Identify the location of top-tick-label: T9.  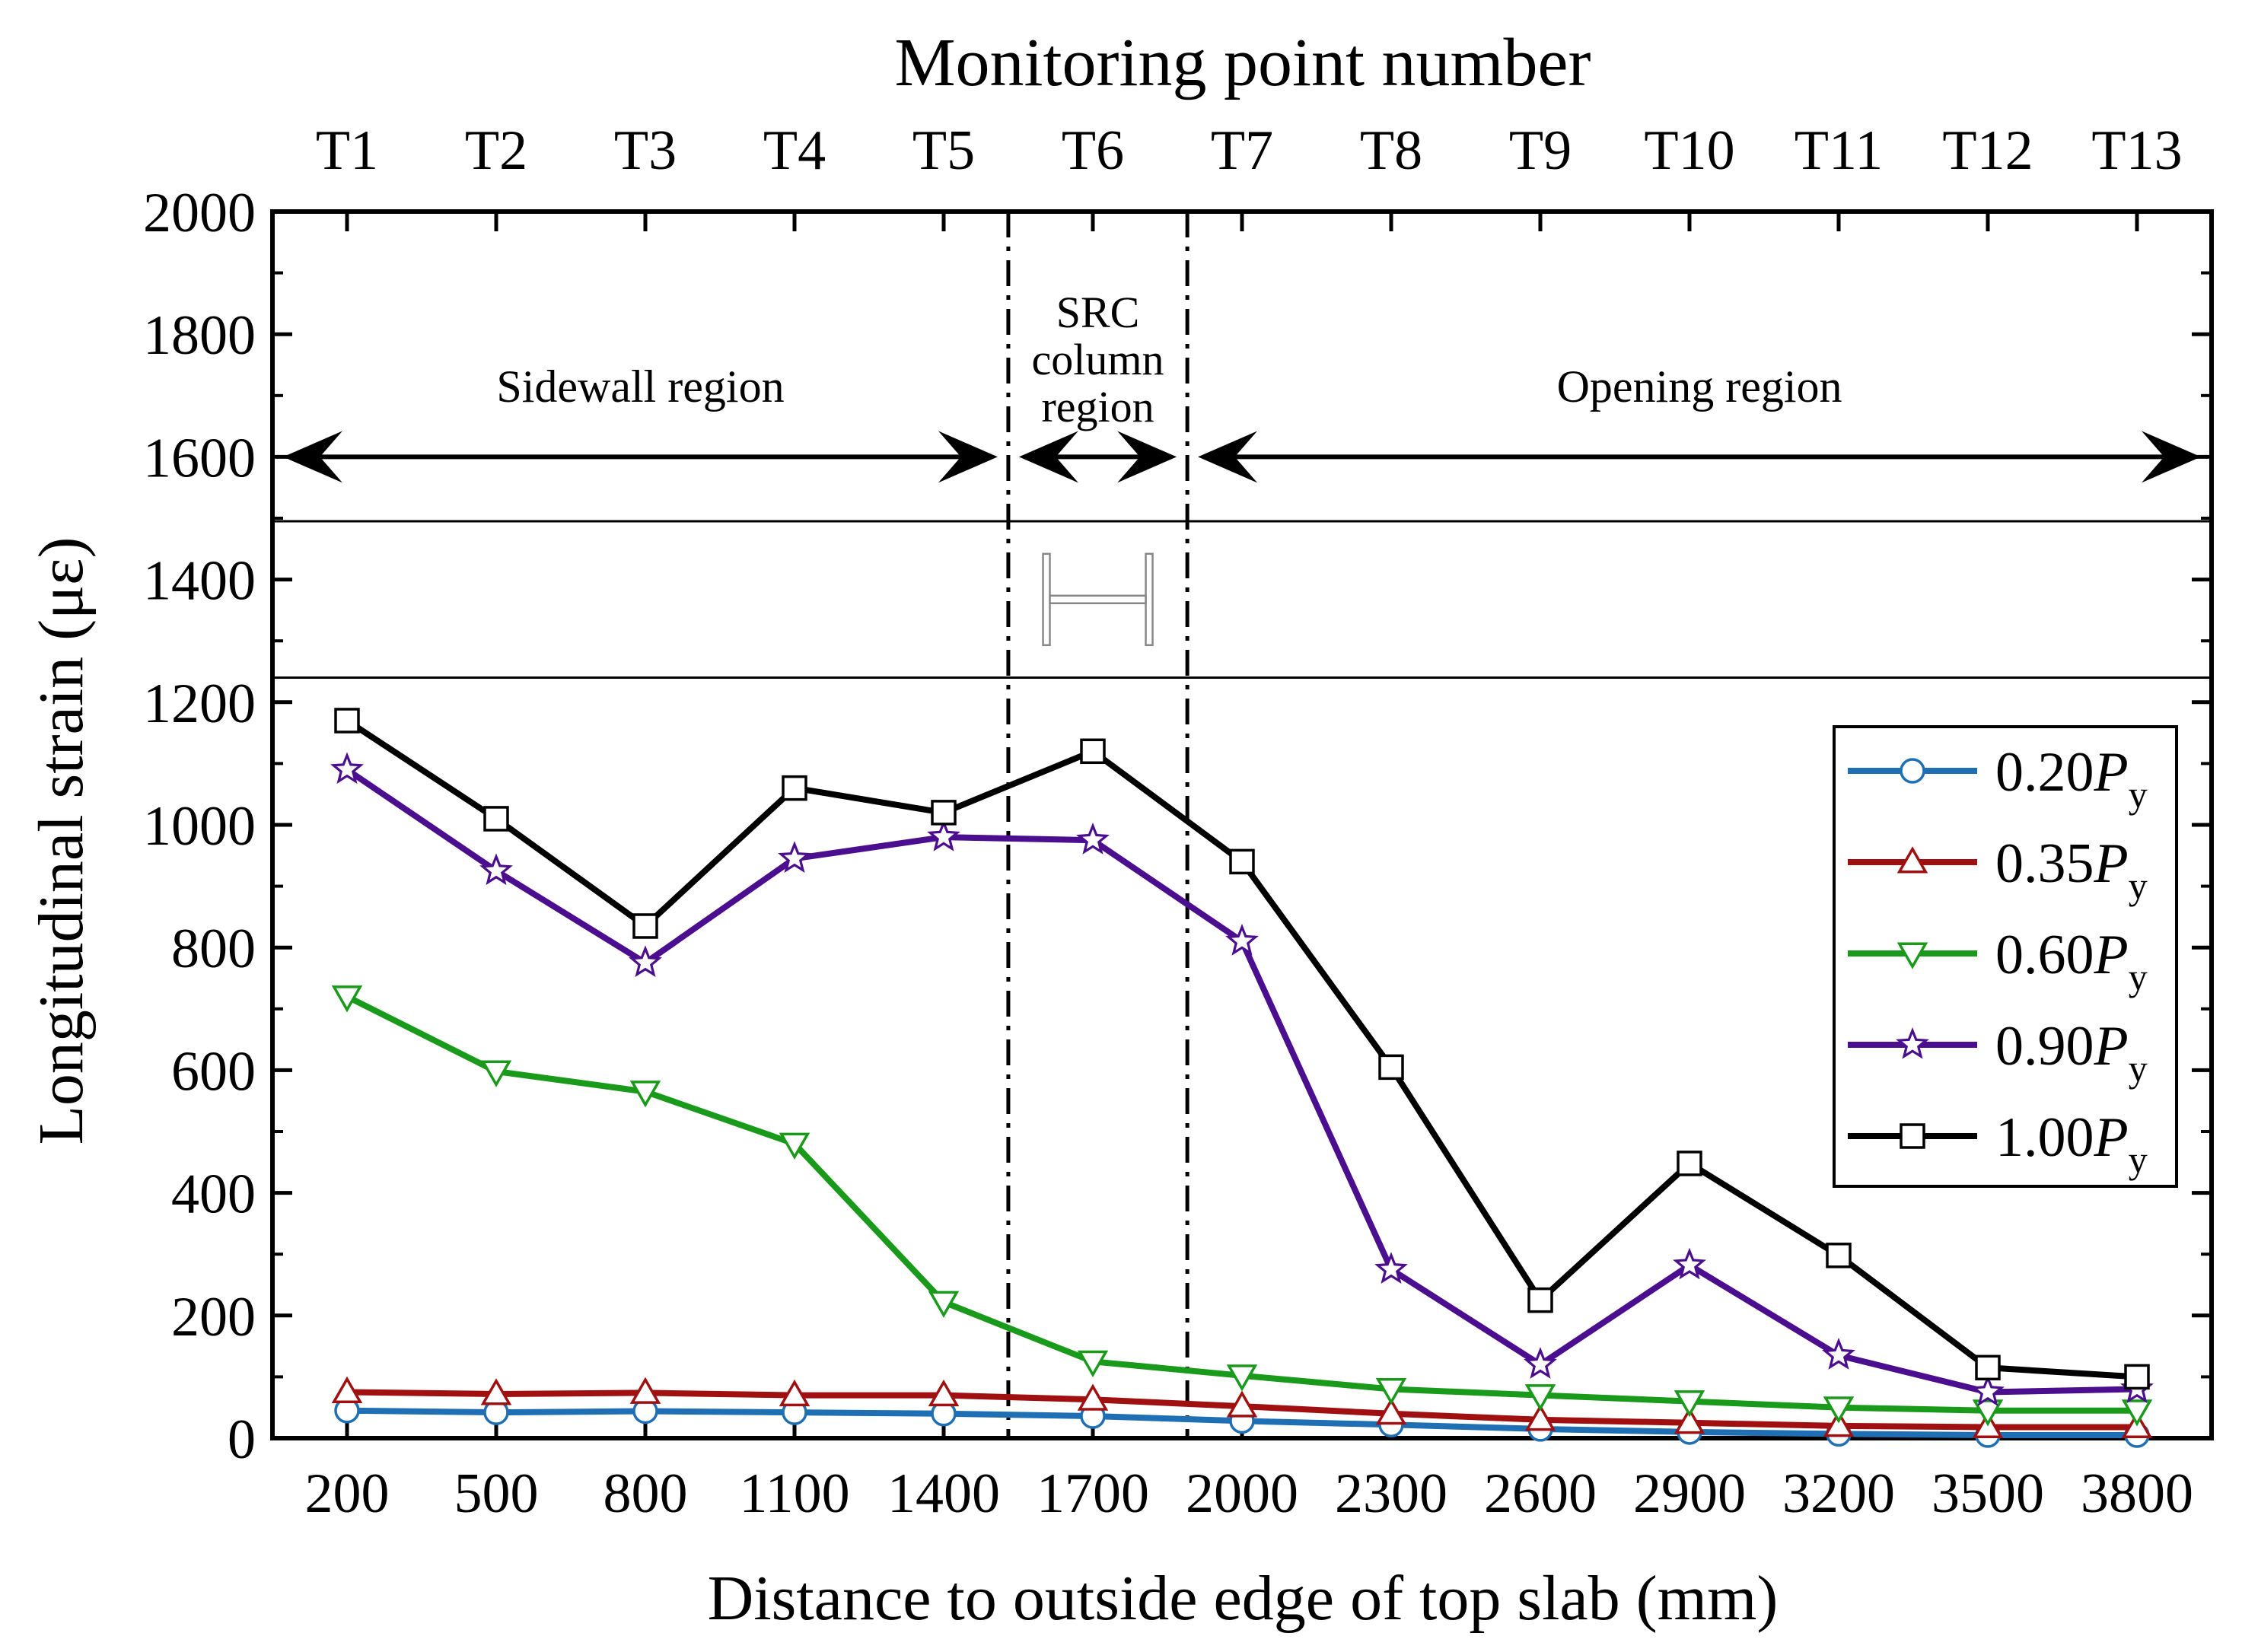
(1541, 150).